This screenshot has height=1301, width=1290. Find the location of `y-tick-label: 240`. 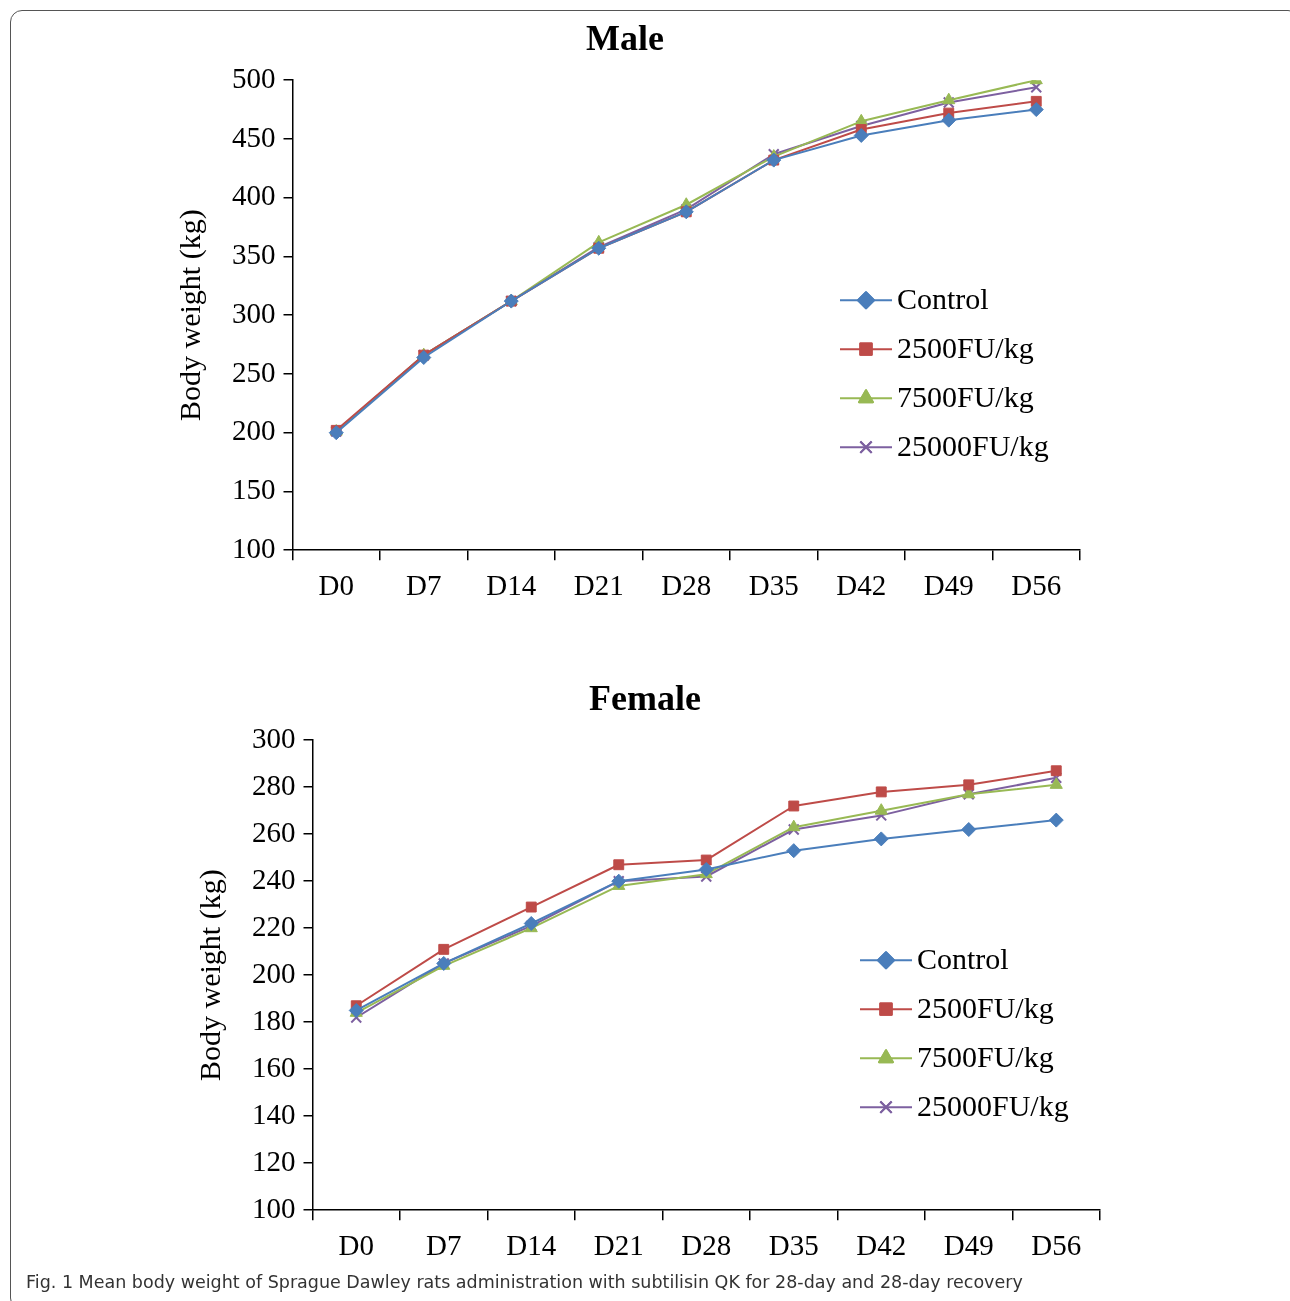

y-tick-label: 240 is located at coordinates (274, 878).